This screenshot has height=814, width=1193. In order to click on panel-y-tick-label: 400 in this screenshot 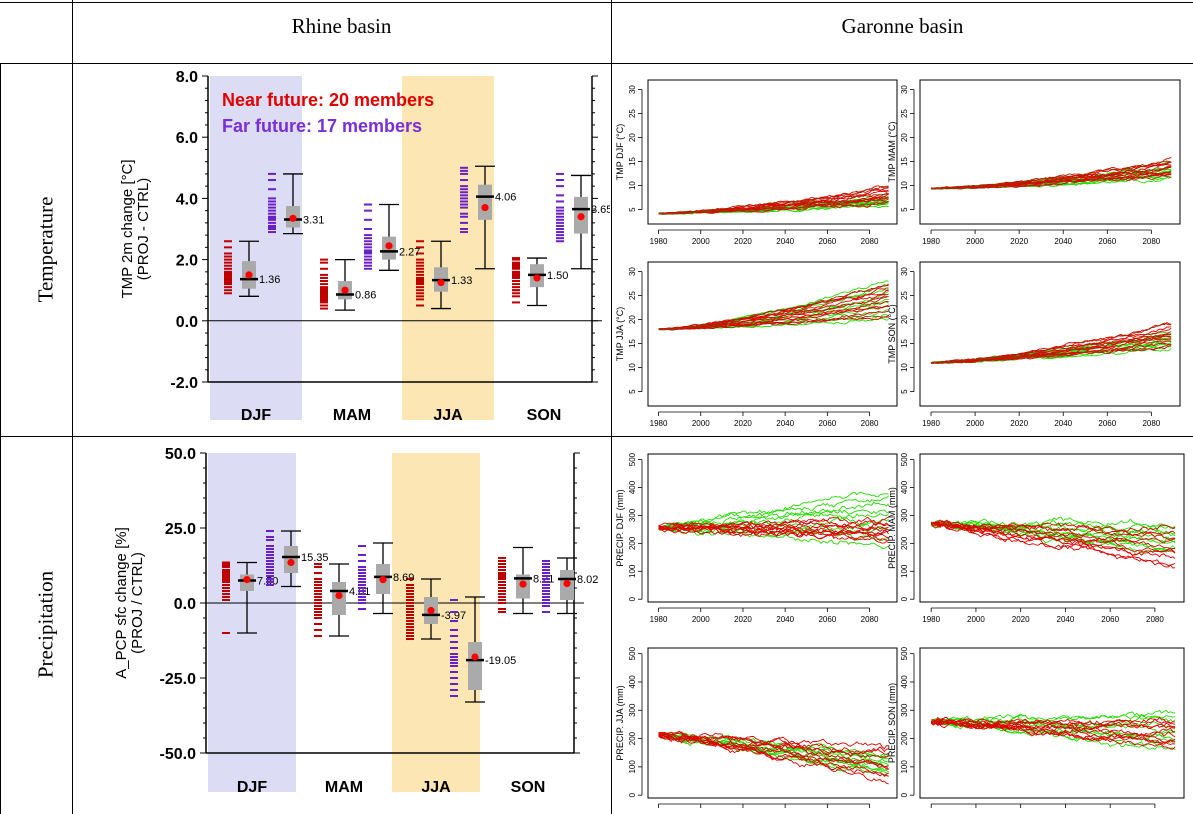, I will do `click(632, 487)`.